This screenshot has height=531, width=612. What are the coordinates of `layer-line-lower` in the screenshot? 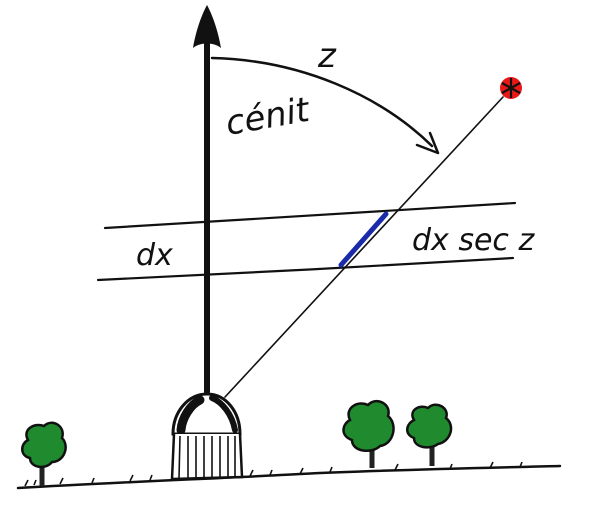 It's located at (305, 269).